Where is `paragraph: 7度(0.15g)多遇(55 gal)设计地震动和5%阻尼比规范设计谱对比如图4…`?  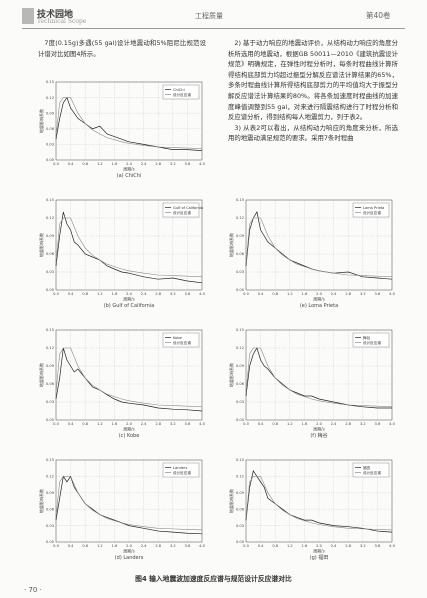 paragraph: 7度(0.15g)多遇(55 gal)设计地震动和5%阻尼比规范设计谱对比如图4… is located at coordinates (122, 48).